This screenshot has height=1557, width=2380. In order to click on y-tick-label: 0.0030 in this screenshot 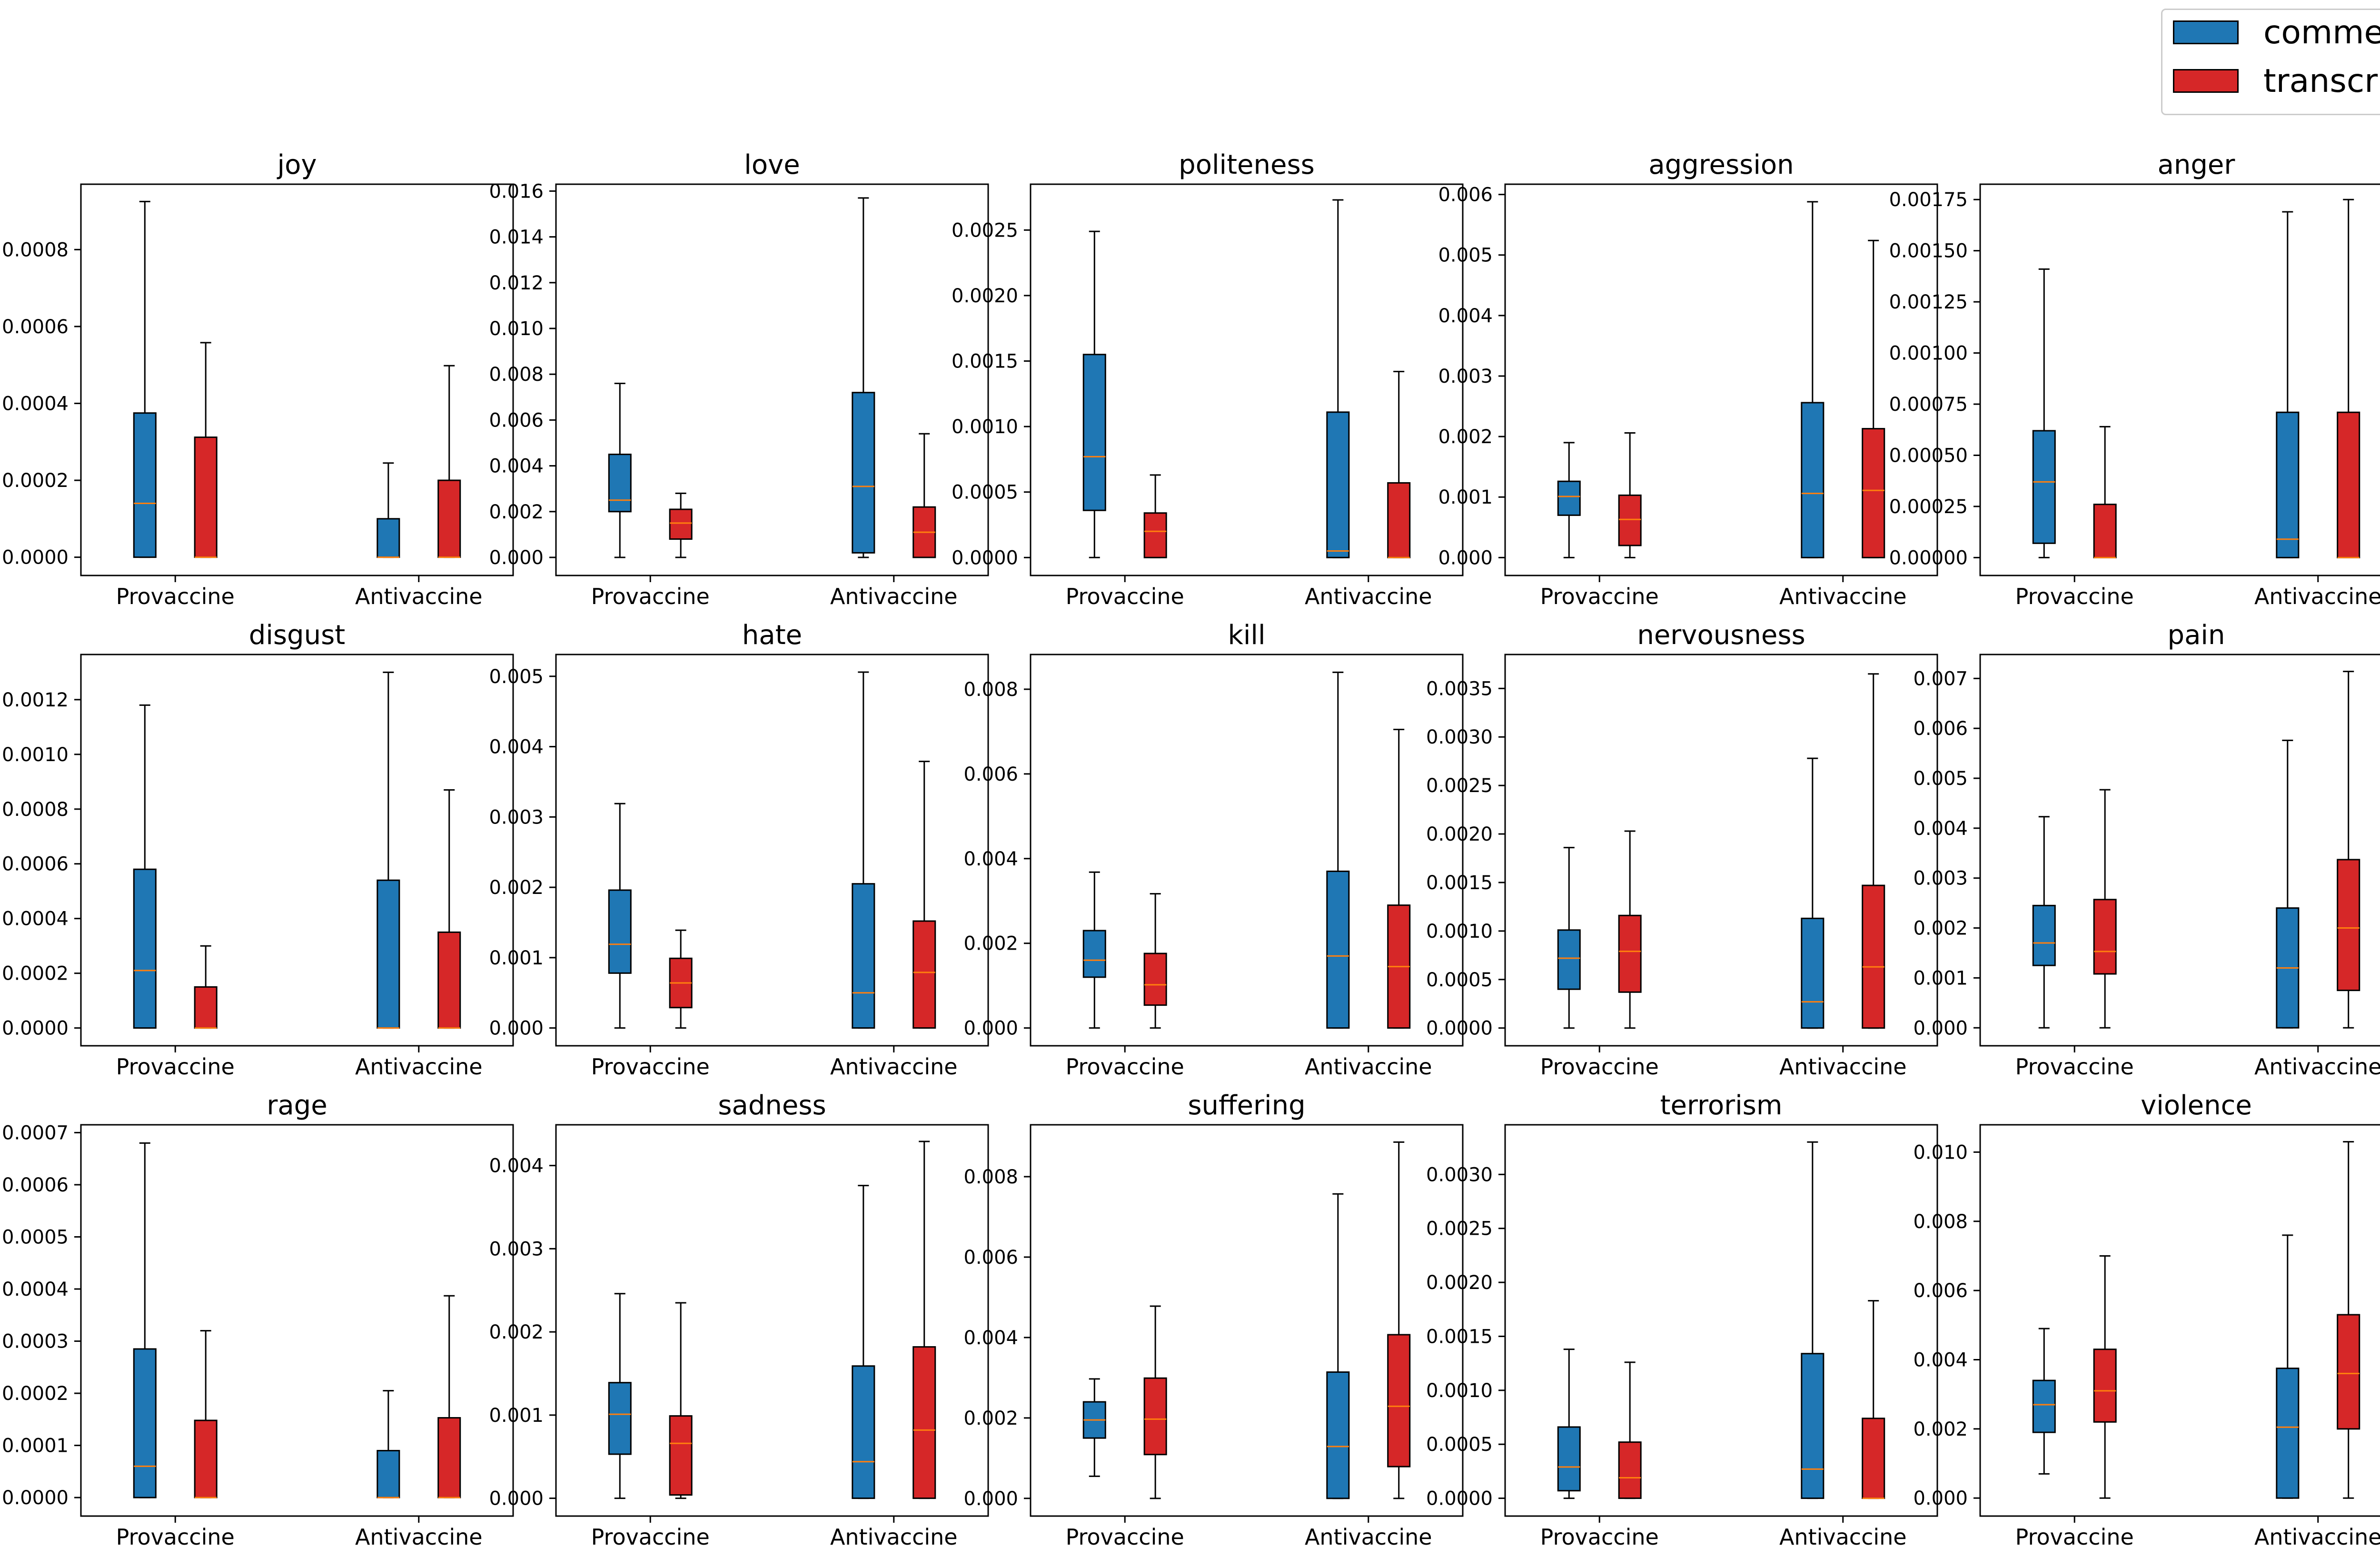, I will do `click(1459, 1175)`.